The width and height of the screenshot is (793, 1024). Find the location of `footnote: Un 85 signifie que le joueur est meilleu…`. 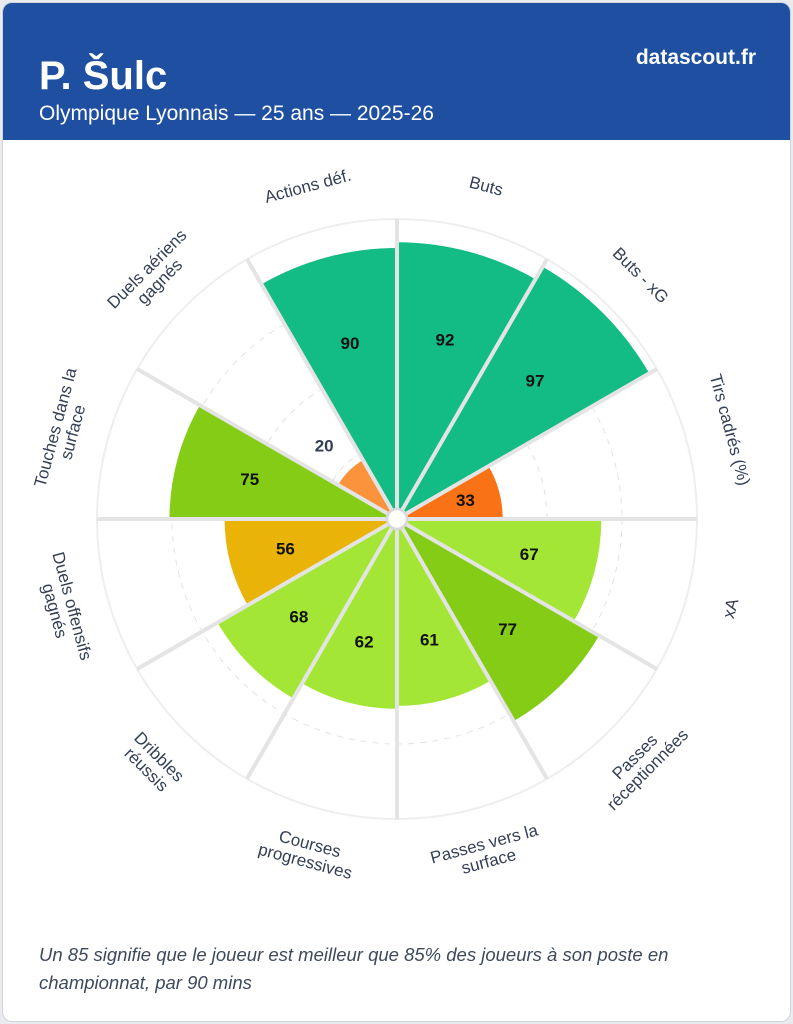

footnote: Un 85 signifie que le joueur est meilleu… is located at coordinates (354, 968).